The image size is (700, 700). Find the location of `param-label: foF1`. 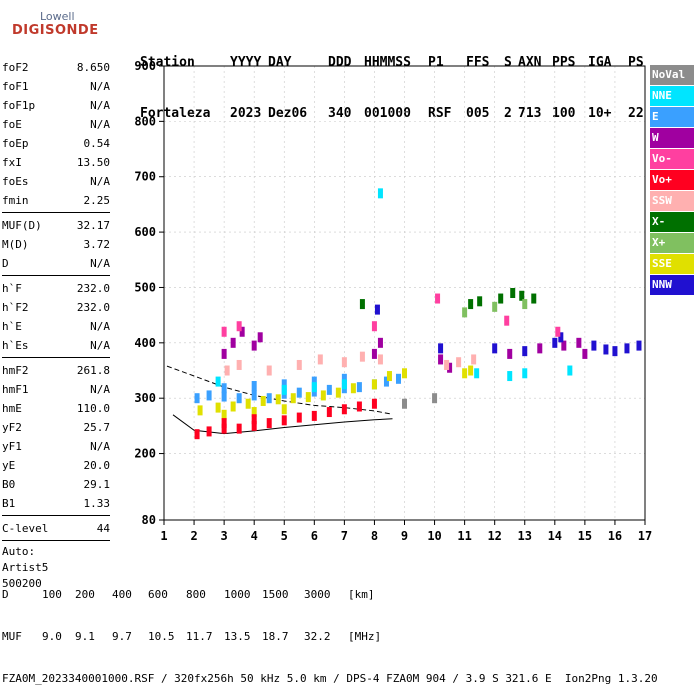

param-label: foF1 is located at coordinates (15, 86).